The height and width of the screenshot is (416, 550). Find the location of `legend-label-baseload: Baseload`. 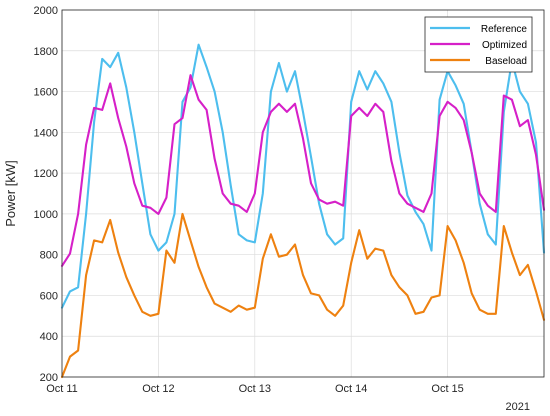

legend-label-baseload: Baseload is located at coordinates (506, 61).